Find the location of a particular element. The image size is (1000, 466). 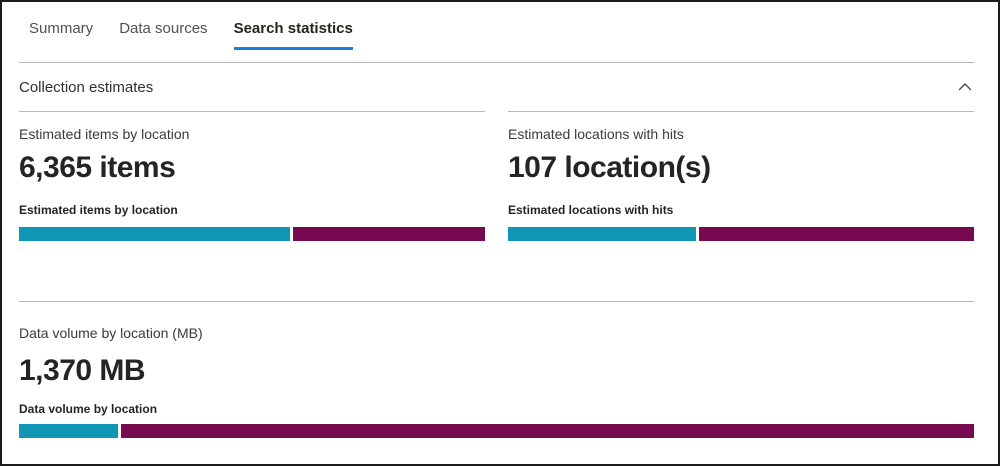

data-volume-divider is located at coordinates (496, 301).